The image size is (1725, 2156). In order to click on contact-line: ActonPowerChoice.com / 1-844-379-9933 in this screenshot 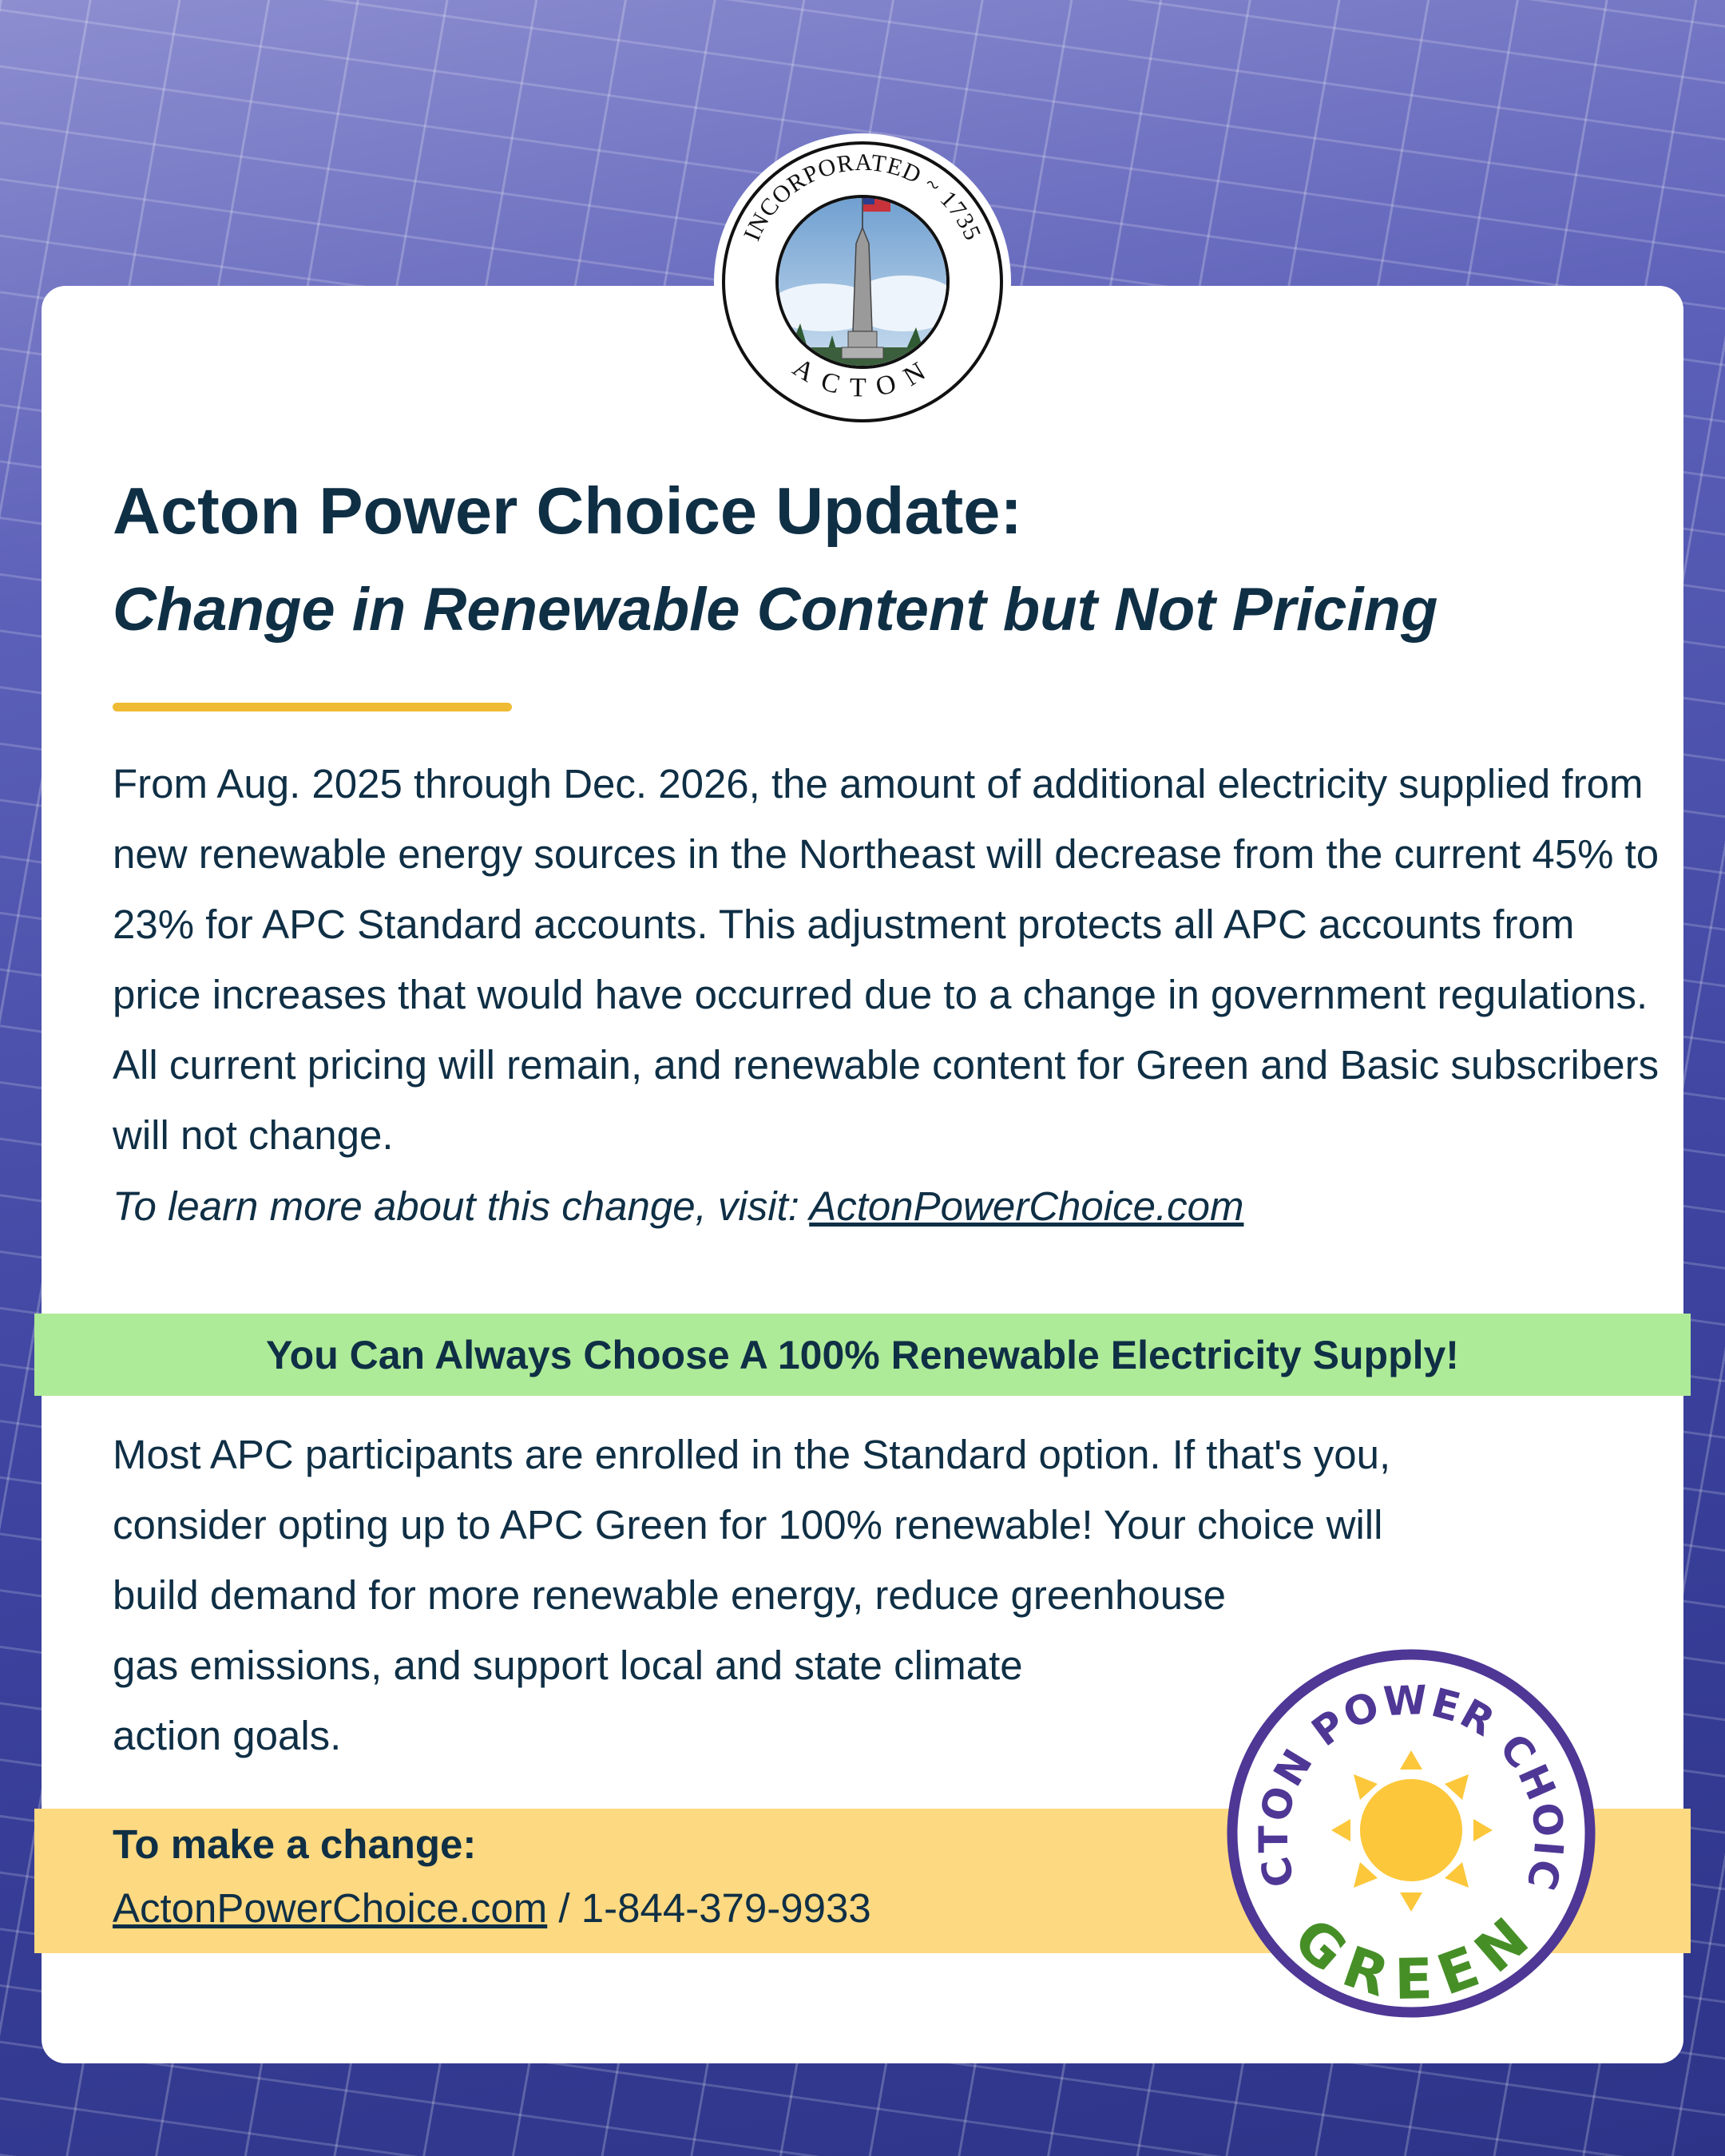, I will do `click(492, 1908)`.